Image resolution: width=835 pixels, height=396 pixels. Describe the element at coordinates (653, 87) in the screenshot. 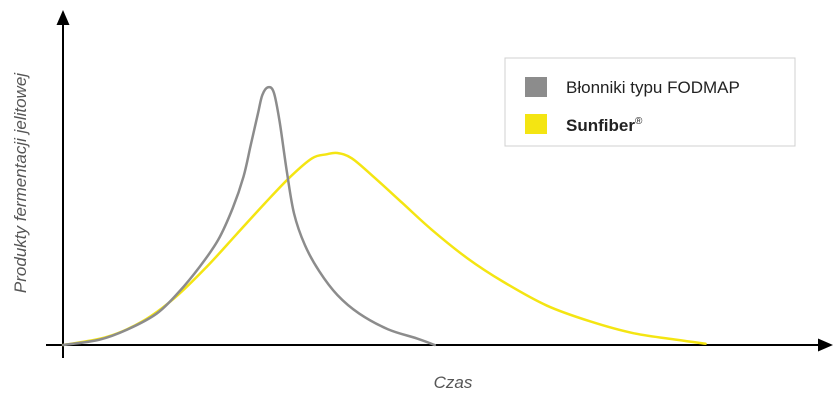

I see `legend-label: Błonniki typu FODMAP` at that location.